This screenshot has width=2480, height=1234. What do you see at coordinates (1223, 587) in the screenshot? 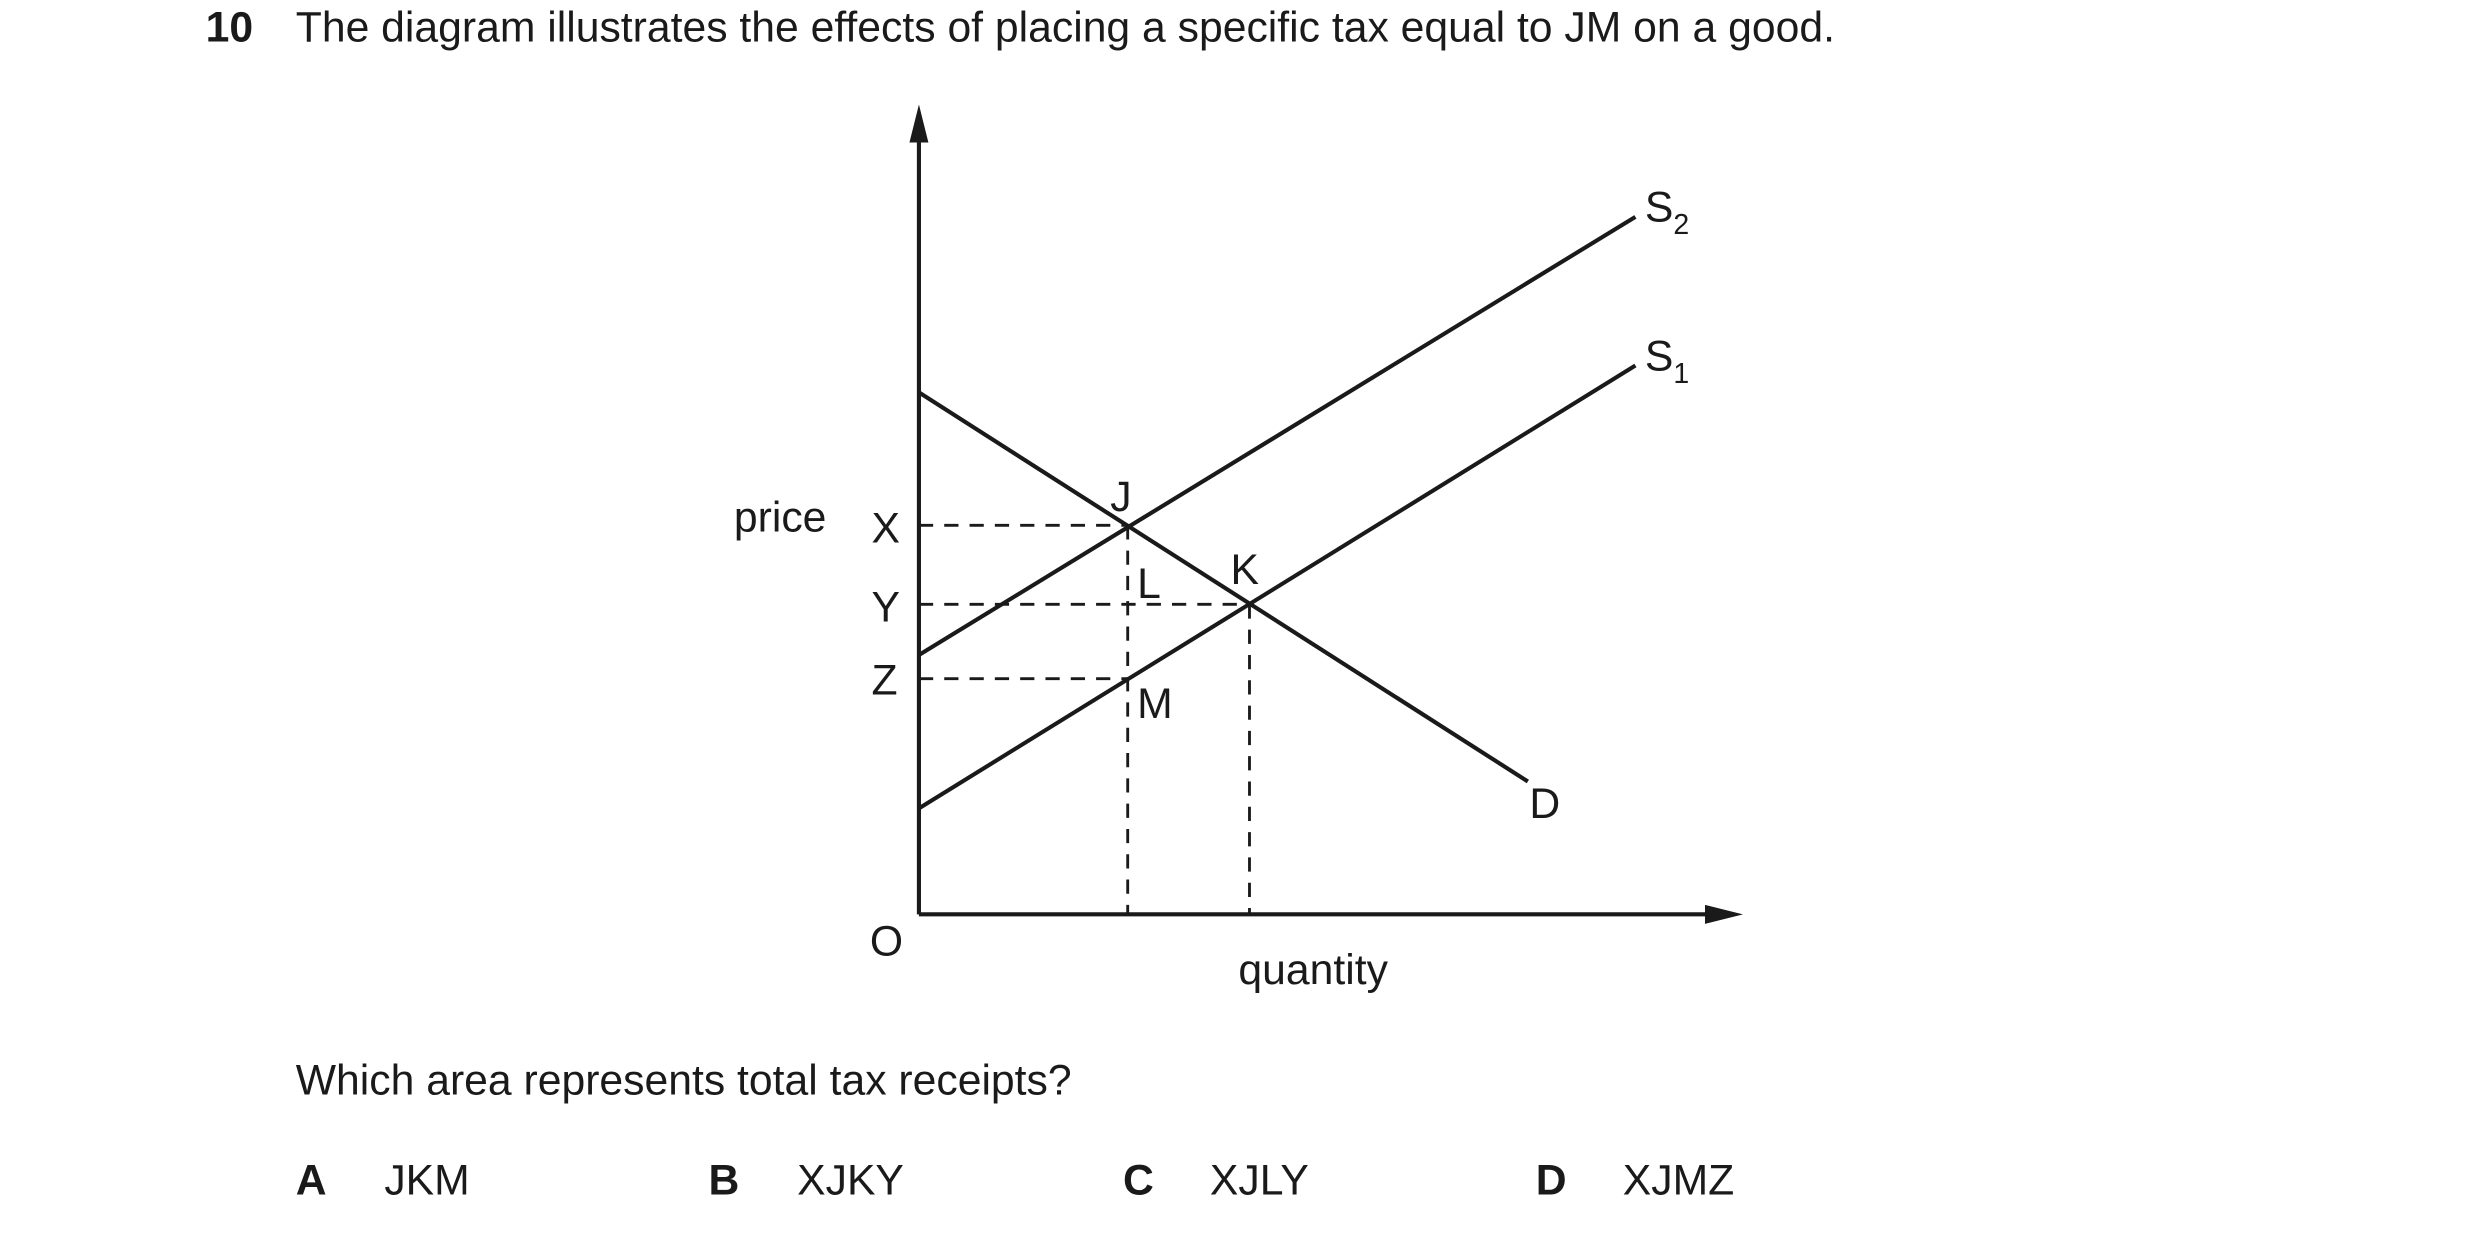
I see `demand-curve` at bounding box center [1223, 587].